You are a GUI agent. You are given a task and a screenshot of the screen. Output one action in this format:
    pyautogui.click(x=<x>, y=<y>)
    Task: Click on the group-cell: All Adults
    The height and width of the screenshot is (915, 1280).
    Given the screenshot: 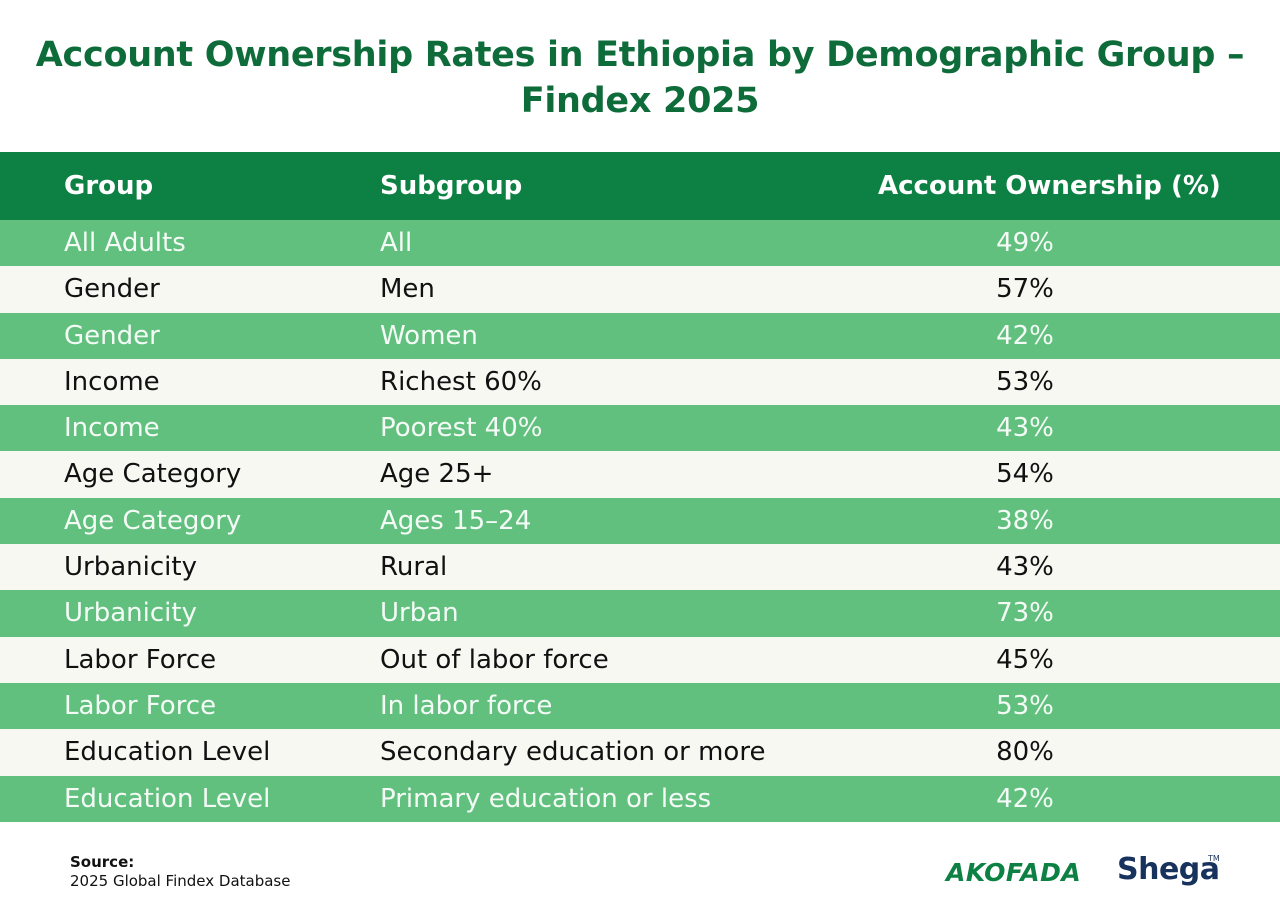 What is the action you would take?
    pyautogui.click(x=125, y=243)
    